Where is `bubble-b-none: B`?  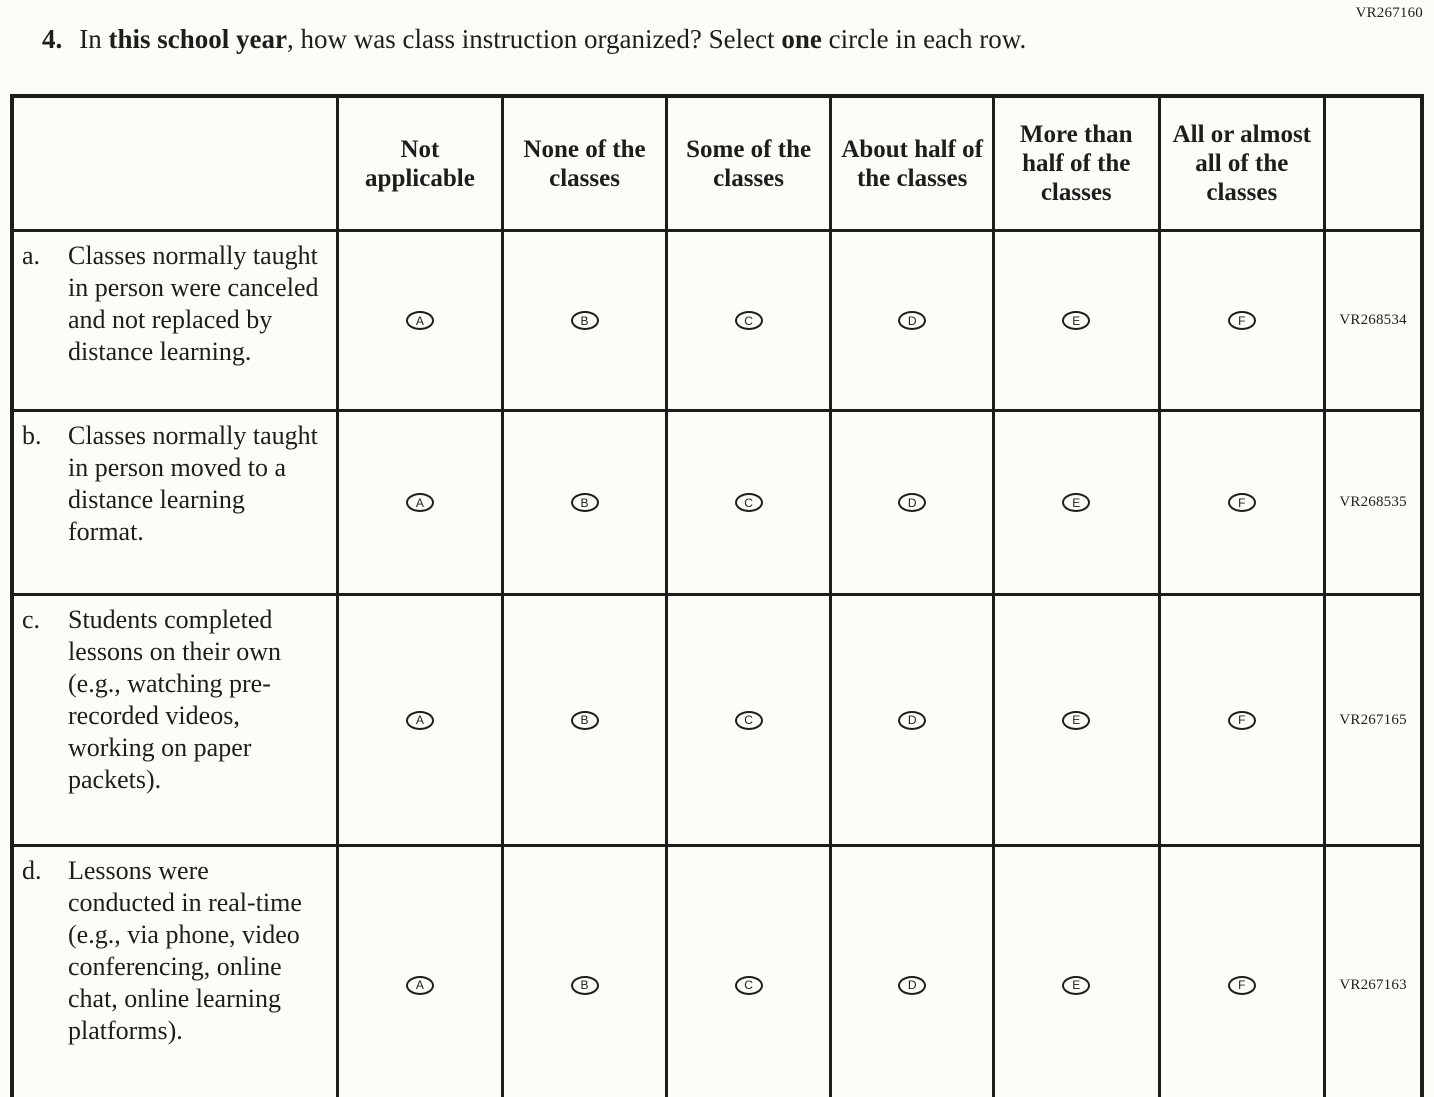
bubble-b-none: B is located at coordinates (584, 502).